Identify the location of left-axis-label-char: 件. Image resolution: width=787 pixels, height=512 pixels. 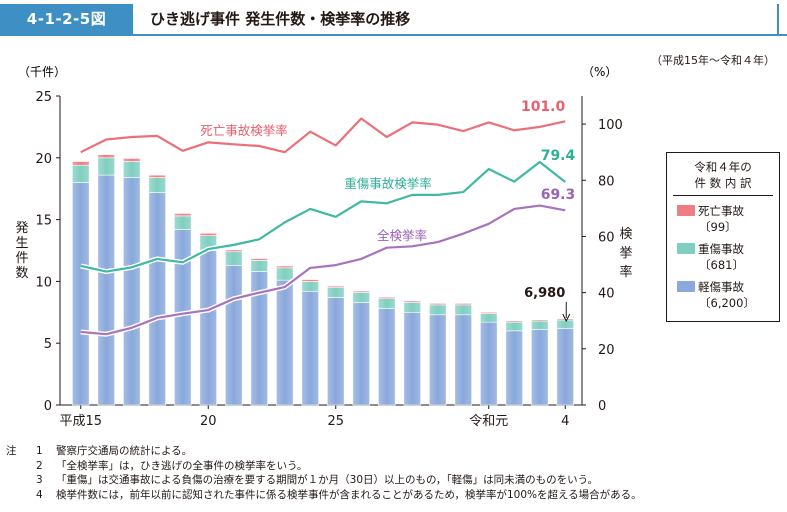
(21, 258).